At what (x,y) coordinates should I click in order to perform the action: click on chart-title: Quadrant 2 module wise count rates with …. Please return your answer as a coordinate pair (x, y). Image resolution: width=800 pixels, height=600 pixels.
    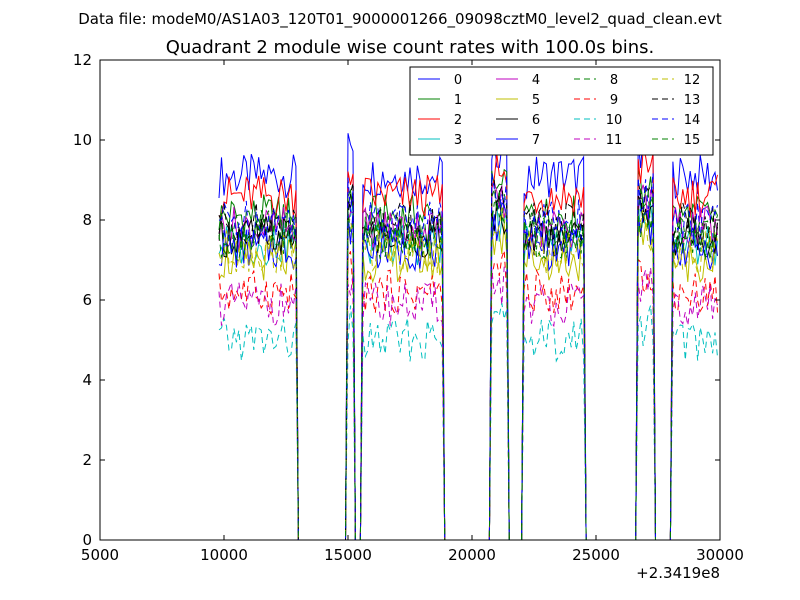
    Looking at the image, I should click on (410, 47).